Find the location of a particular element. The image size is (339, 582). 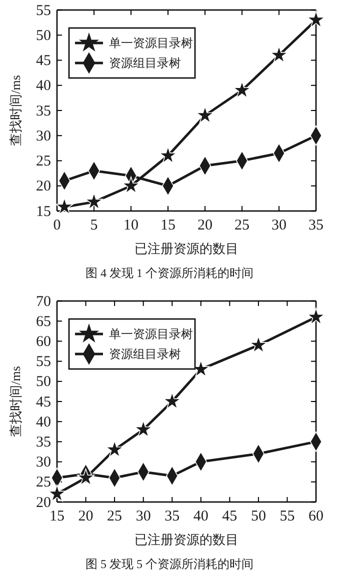

x-tick-label: 5 is located at coordinates (94, 226).